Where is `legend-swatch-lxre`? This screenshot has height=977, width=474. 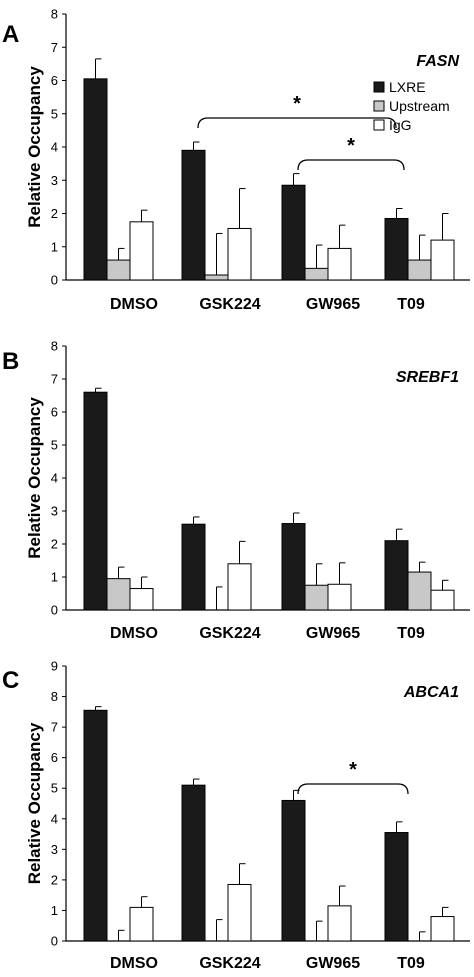
legend-swatch-lxre is located at coordinates (379, 87).